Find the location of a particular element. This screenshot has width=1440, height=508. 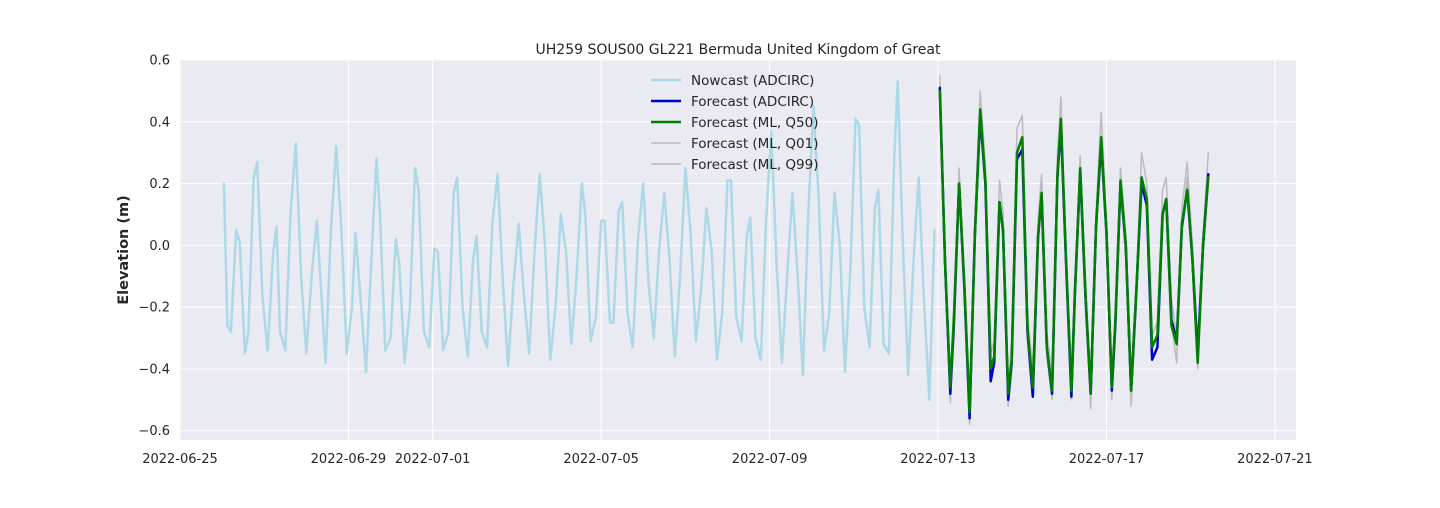

x-tick-label: 2022-07-13 is located at coordinates (938, 459).